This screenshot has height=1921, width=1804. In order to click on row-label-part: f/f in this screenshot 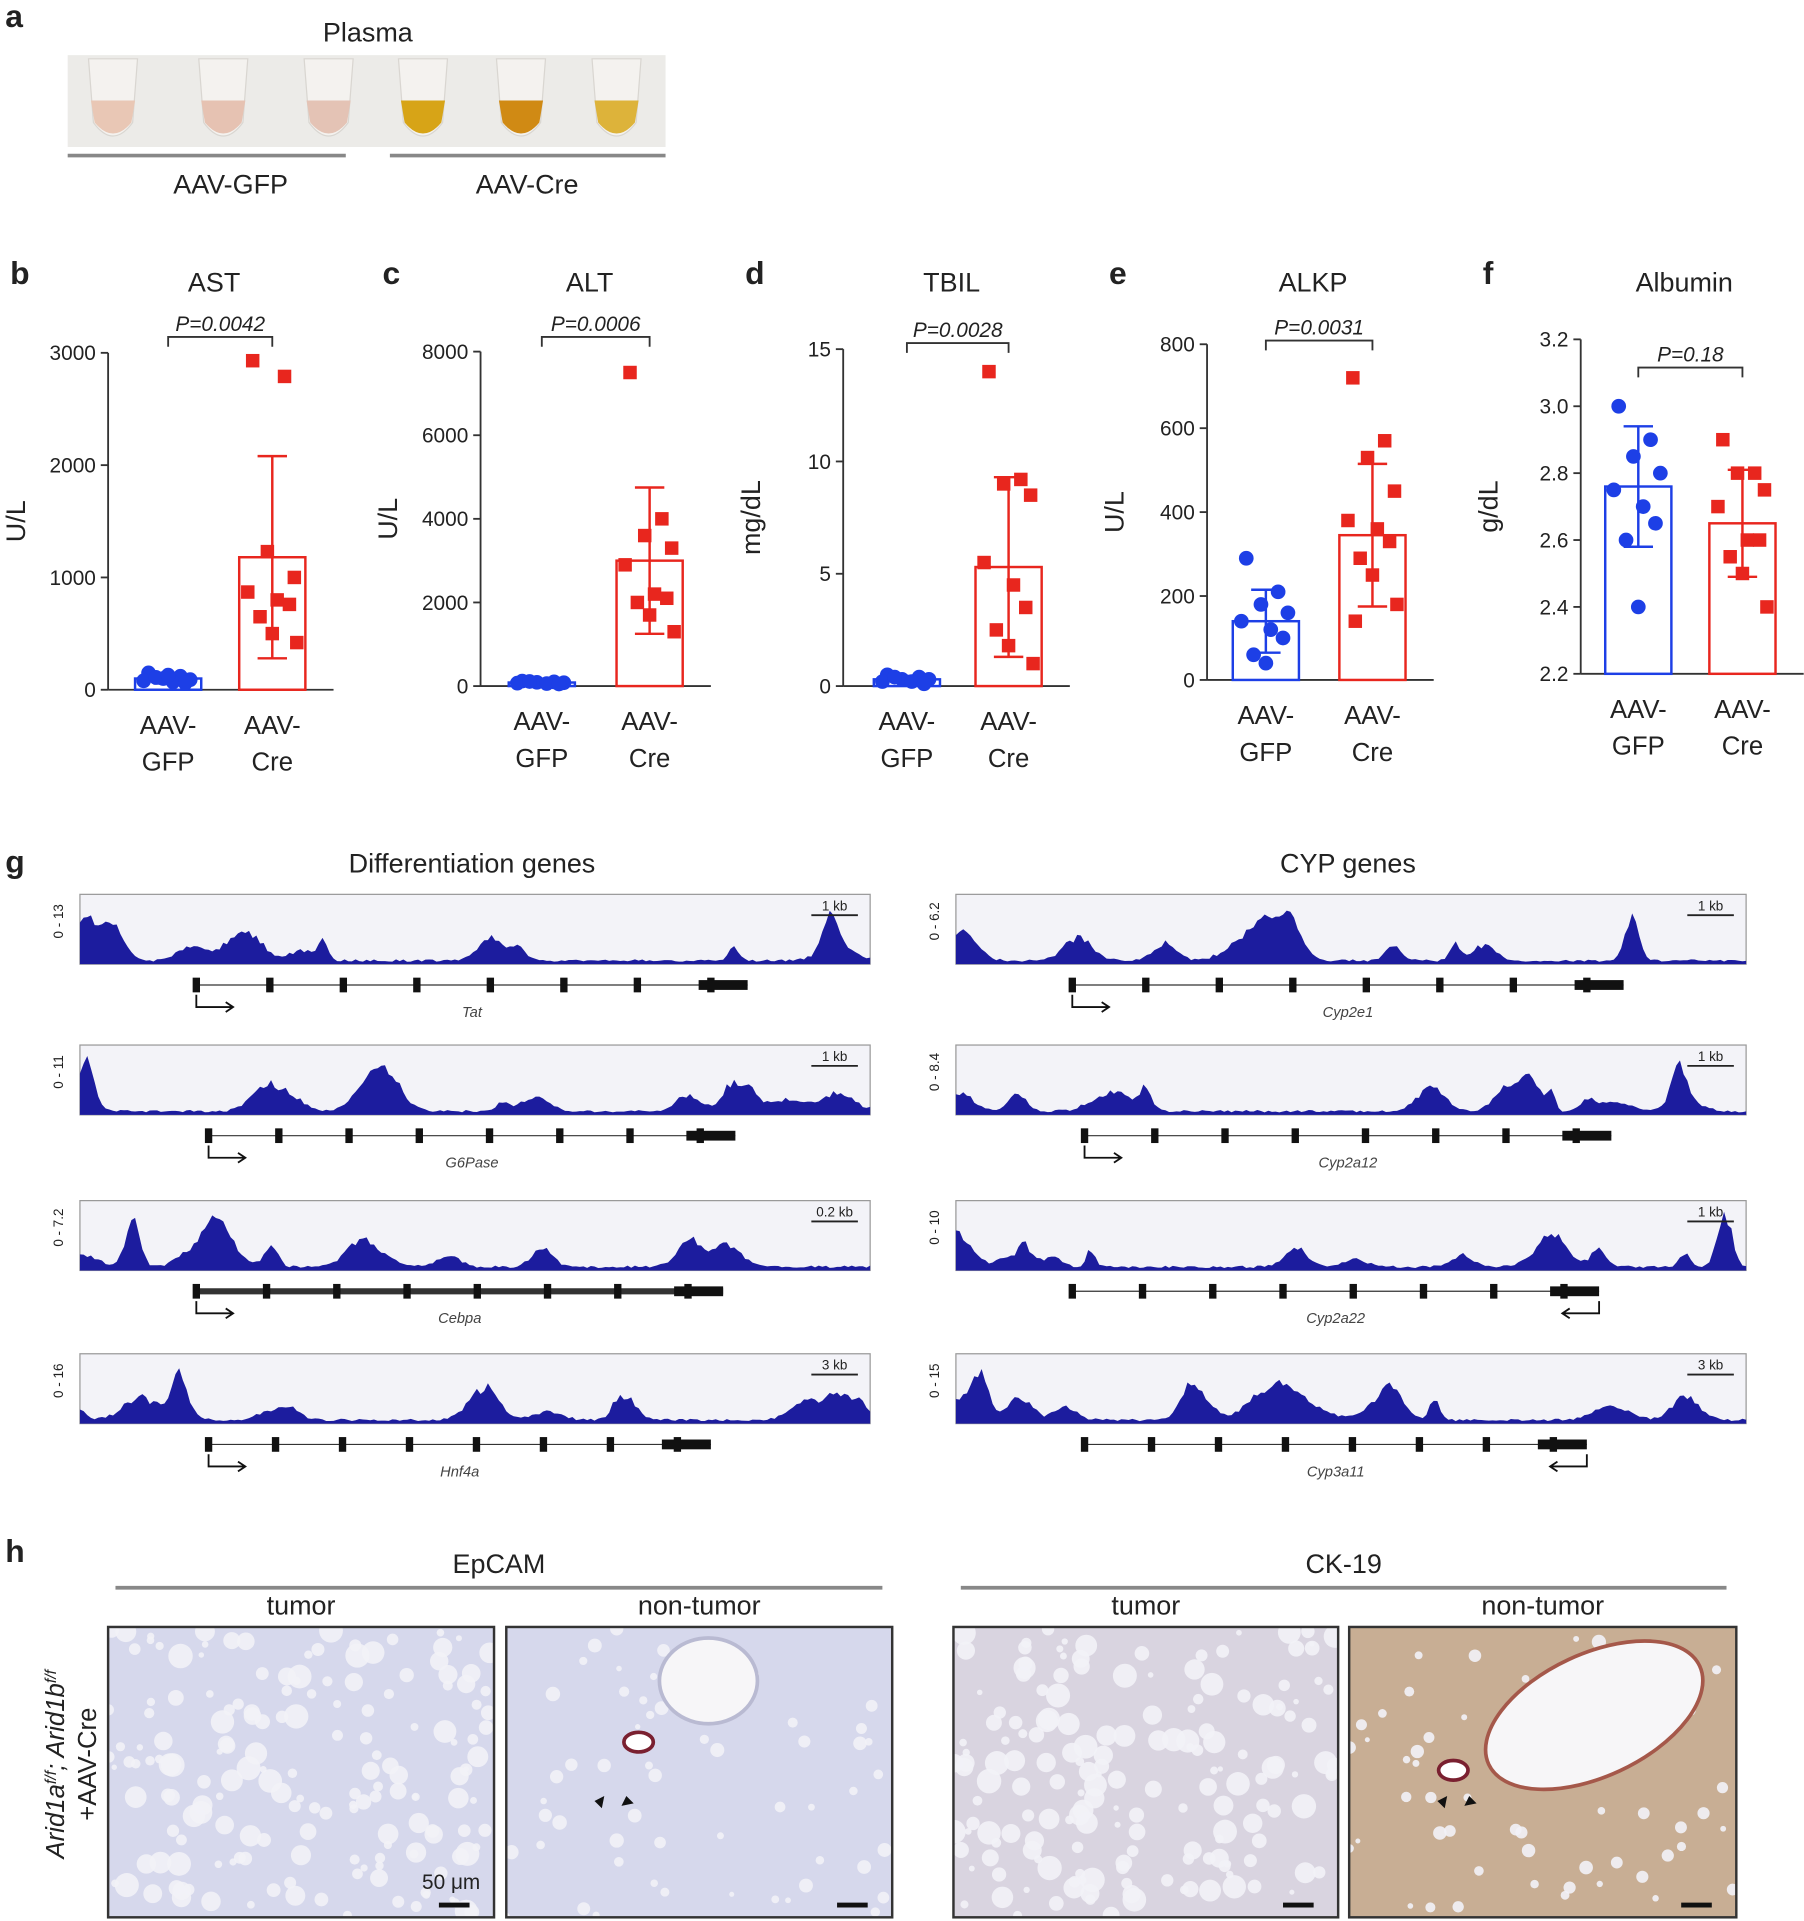, I will do `click(51, 1776)`.